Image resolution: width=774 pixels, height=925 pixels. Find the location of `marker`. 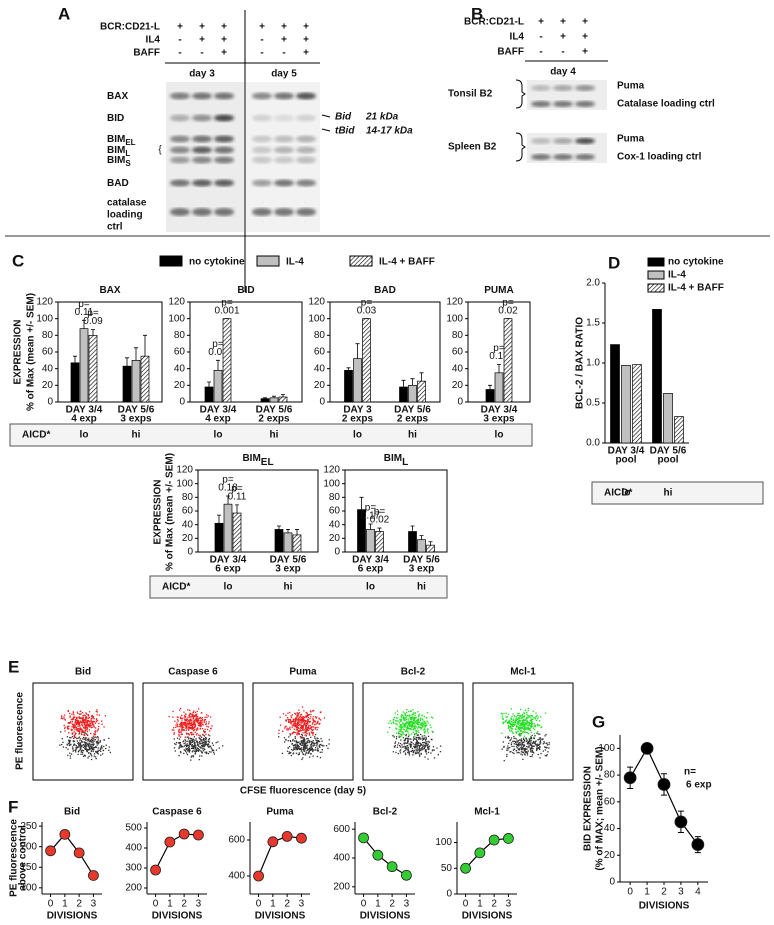

marker is located at coordinates (363, 838).